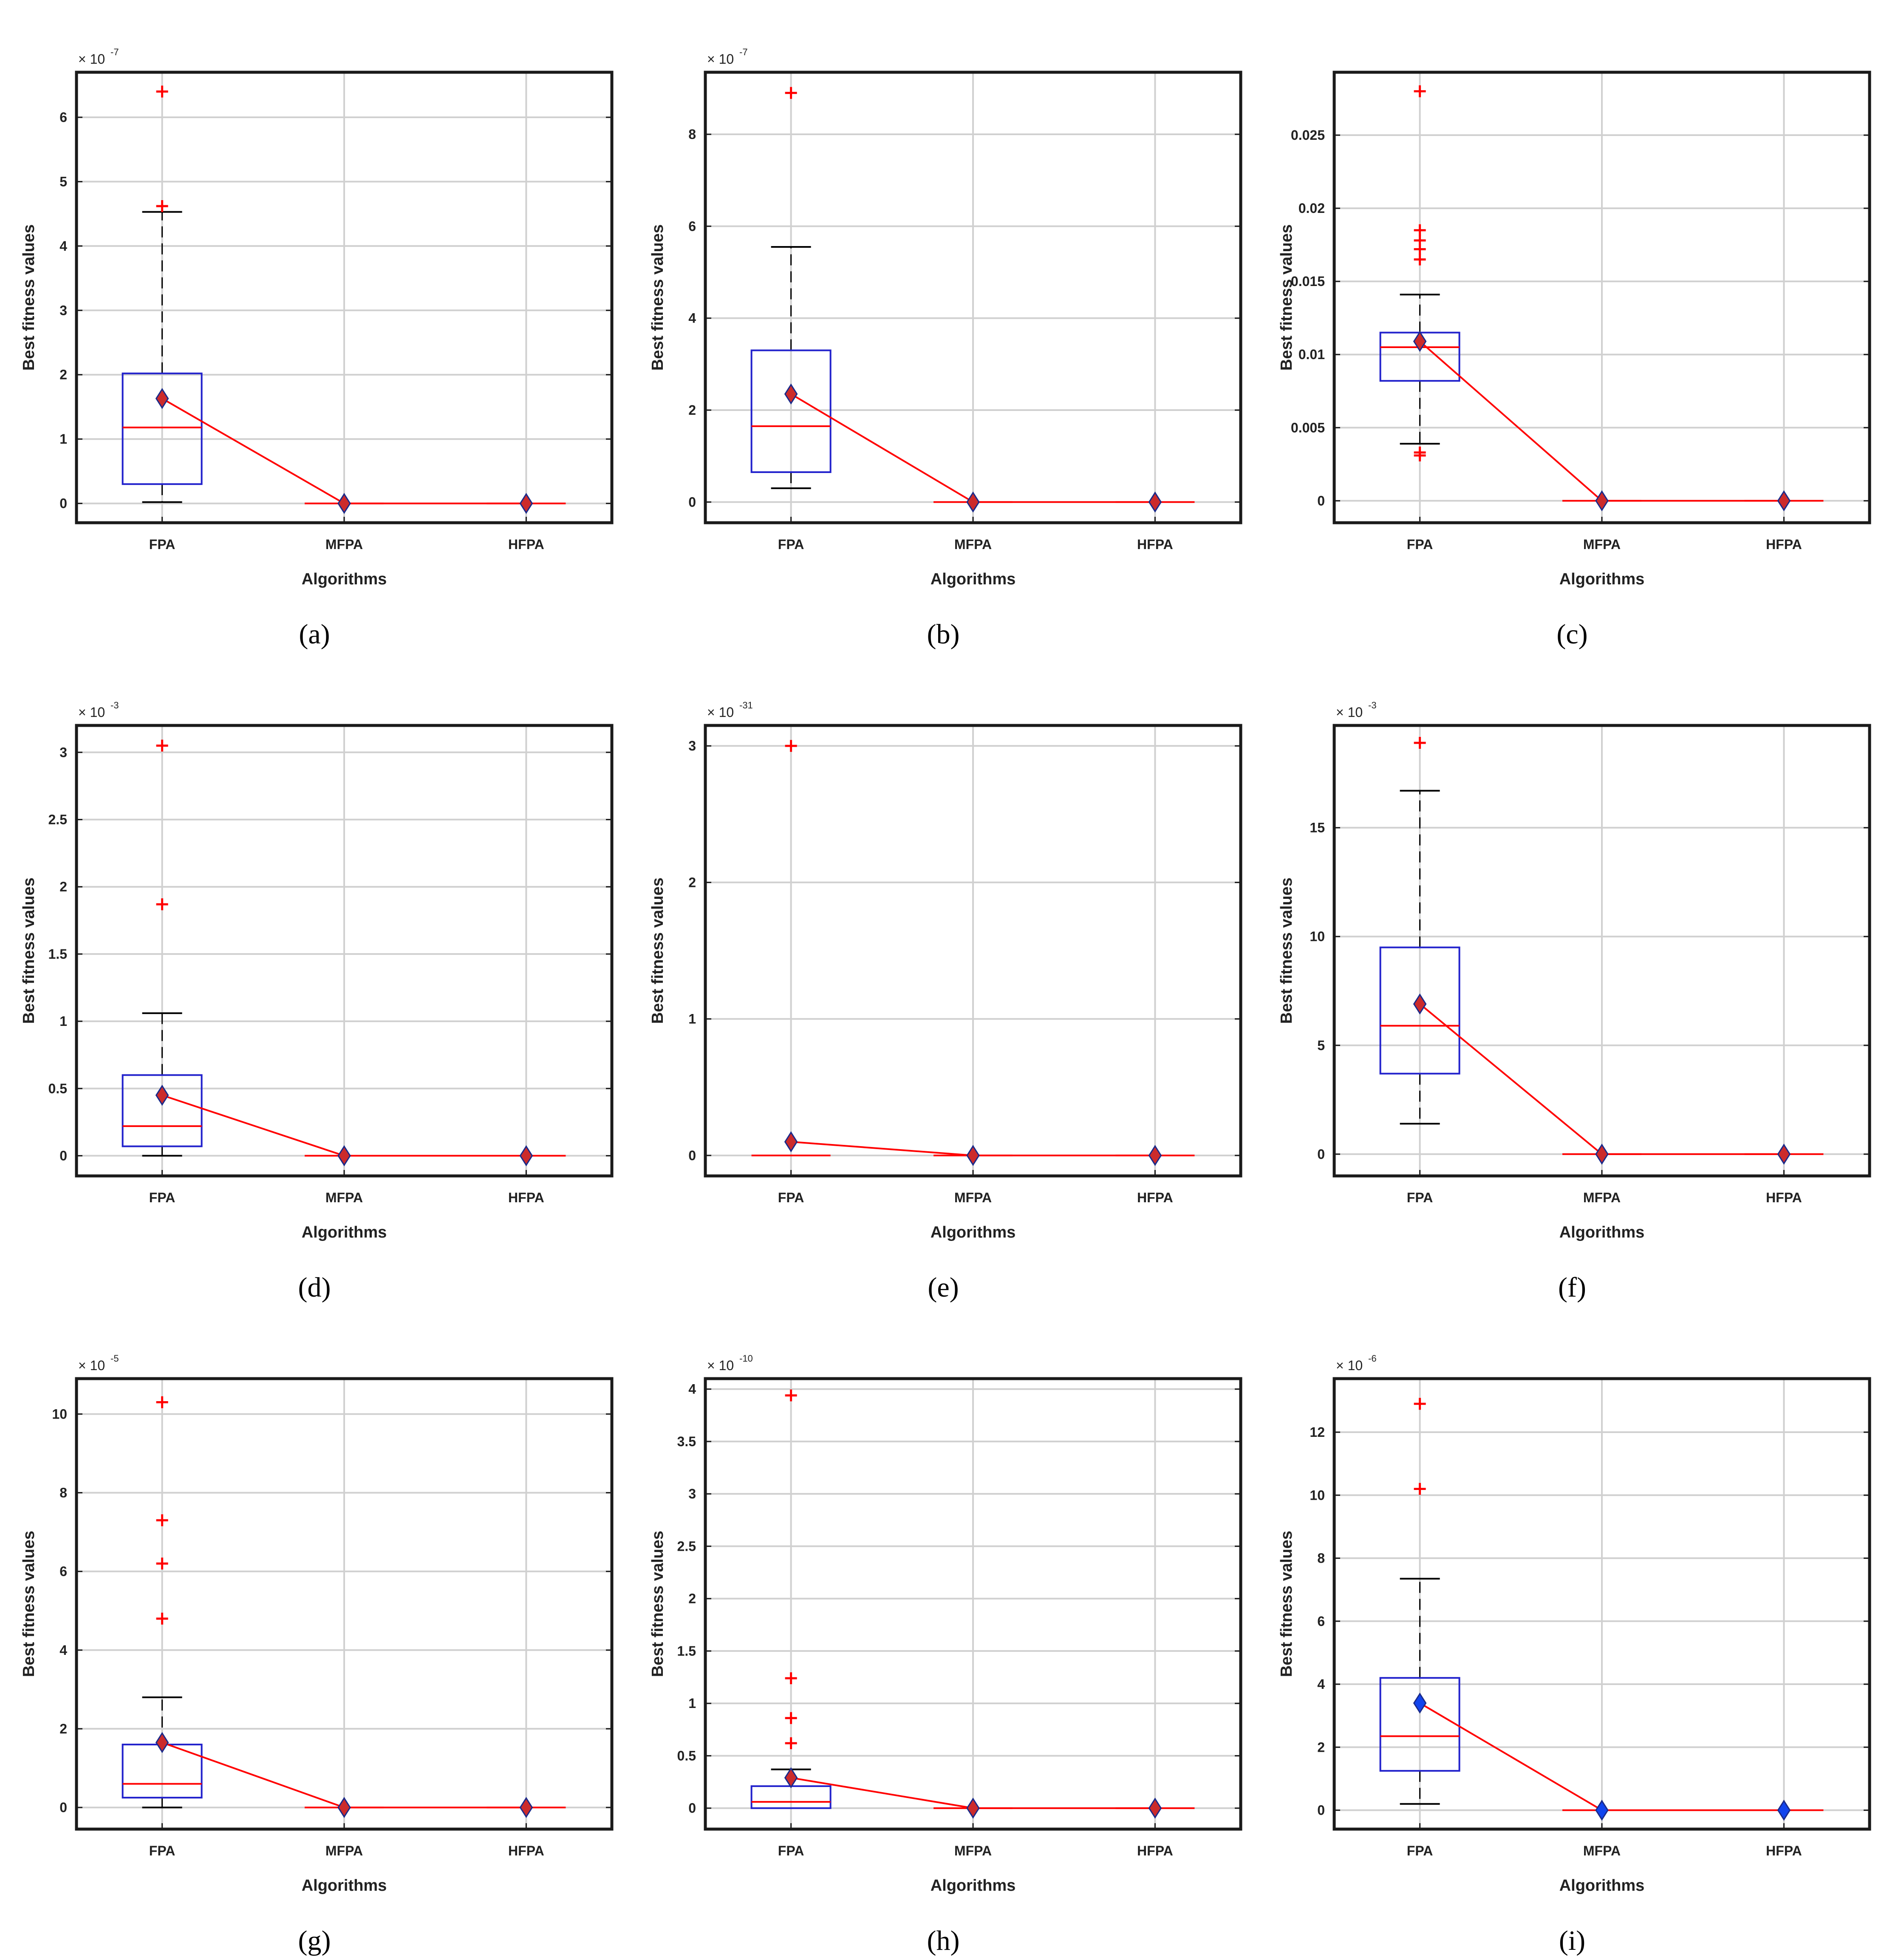  What do you see at coordinates (1317, 1432) in the screenshot?
I see `y-tick-label: 12` at bounding box center [1317, 1432].